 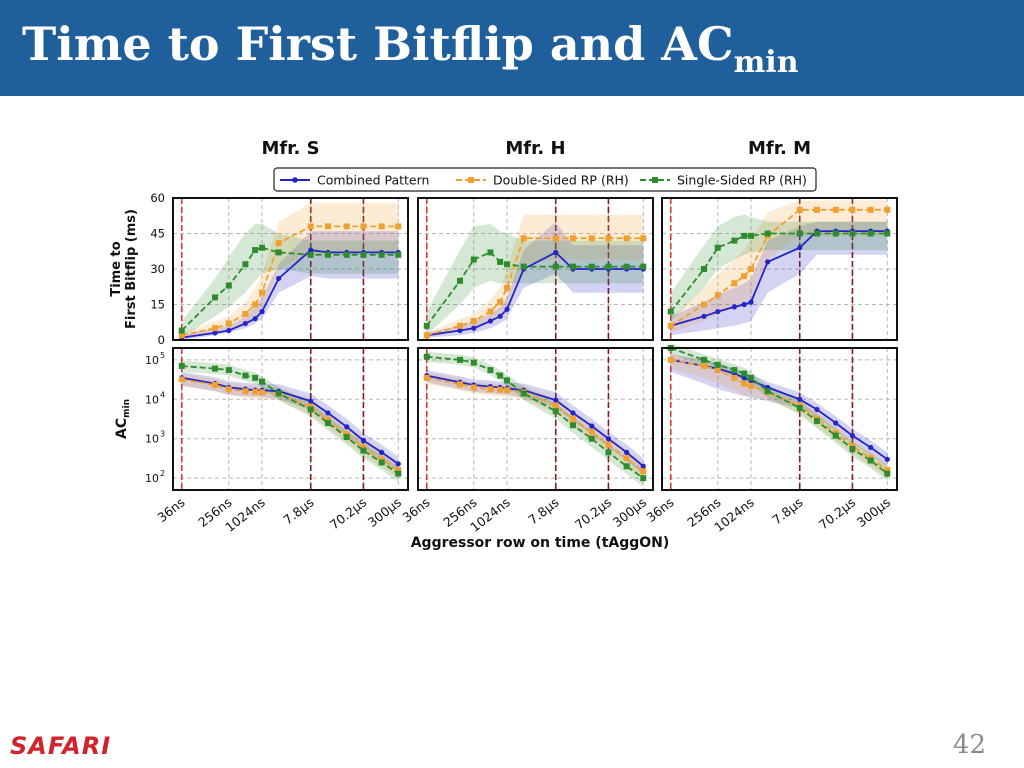 What do you see at coordinates (157, 198) in the screenshot?
I see `y-tick-label: 60` at bounding box center [157, 198].